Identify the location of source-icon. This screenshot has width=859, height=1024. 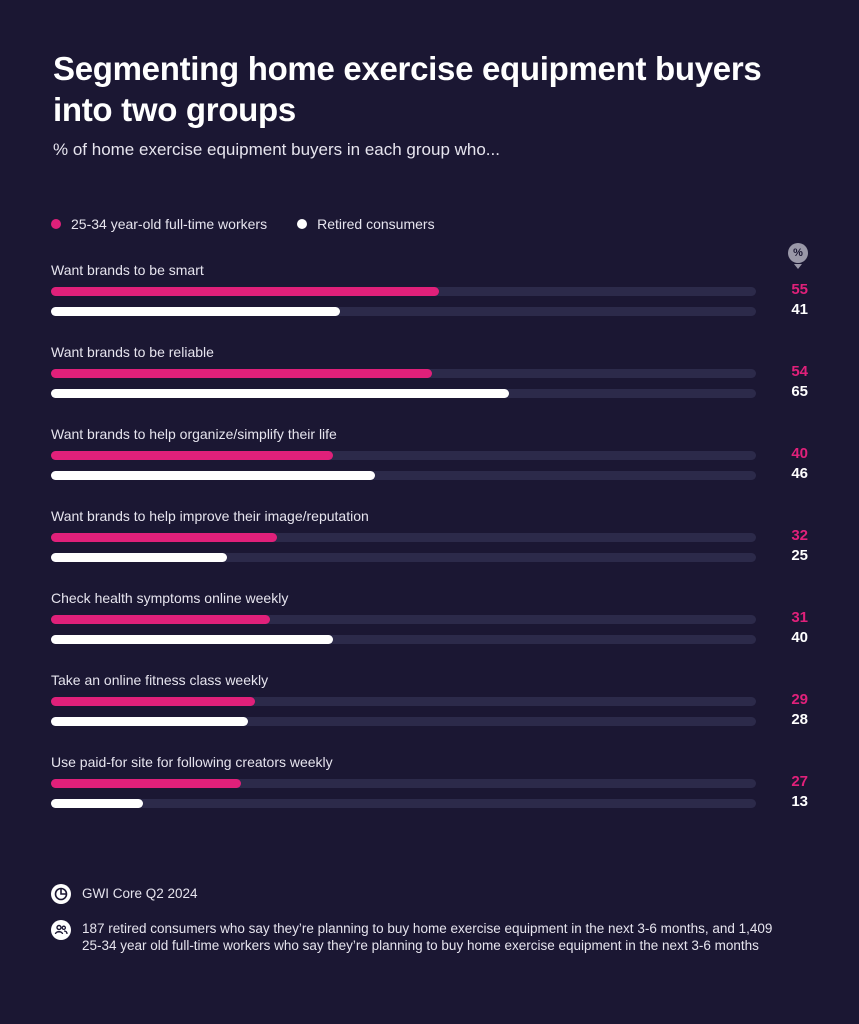
(61, 894).